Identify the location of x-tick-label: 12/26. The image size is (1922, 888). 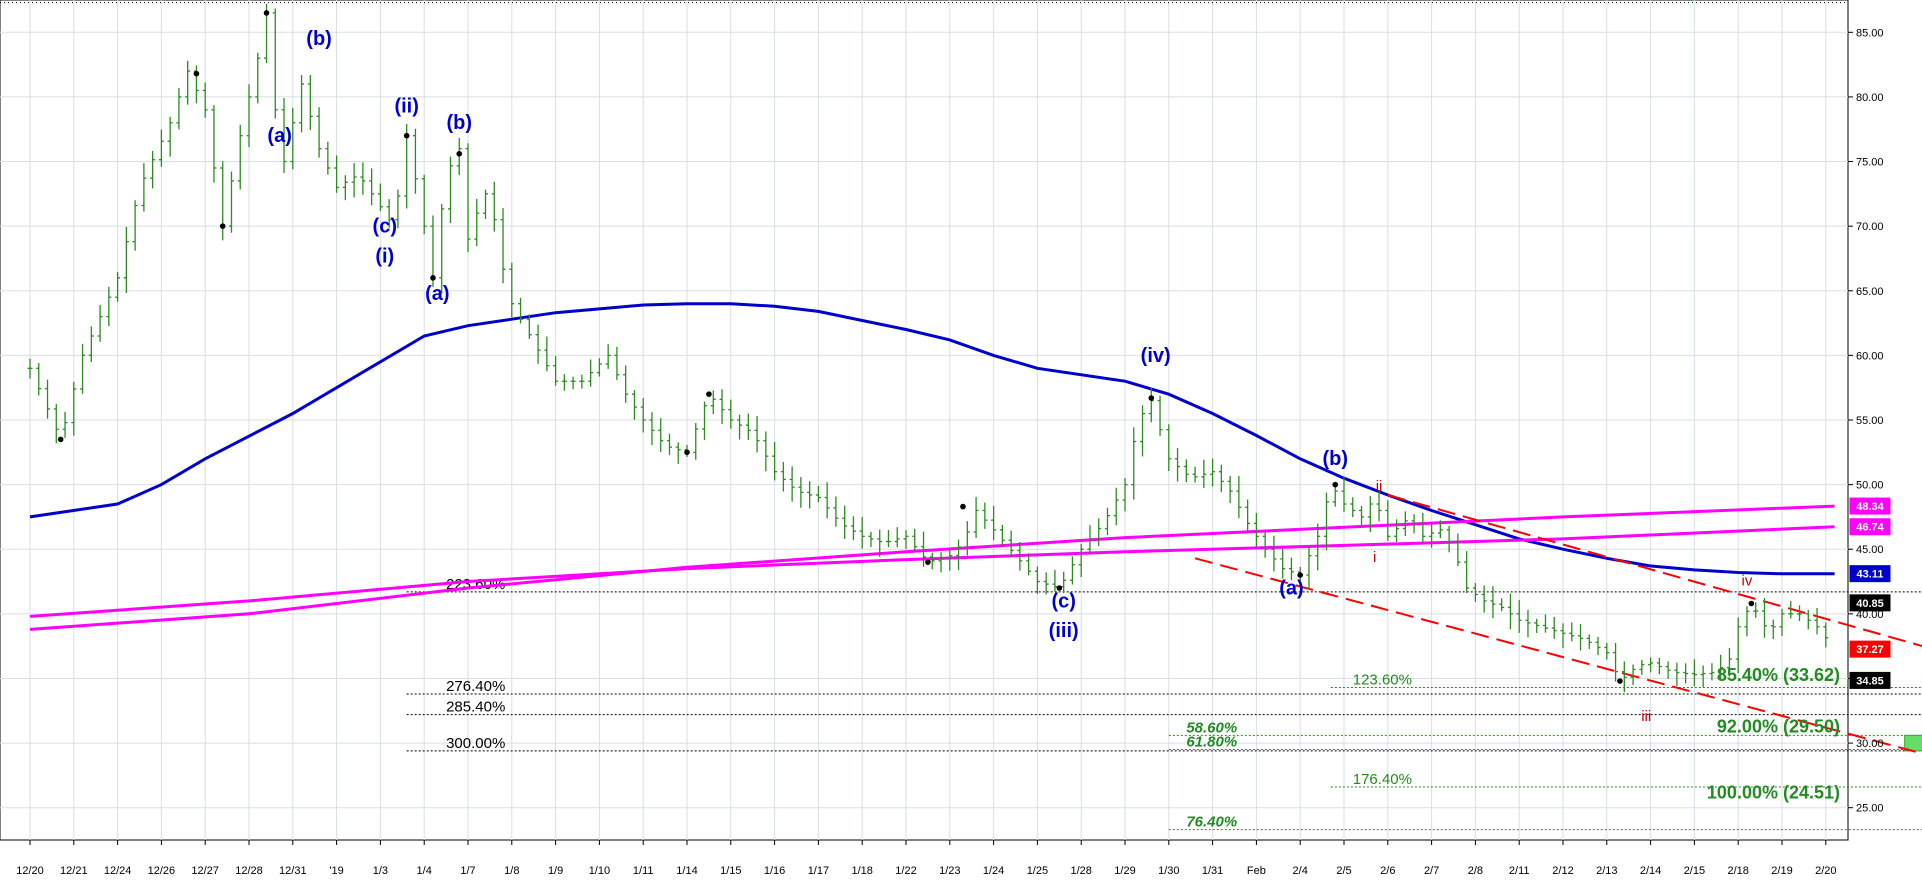
(162, 871).